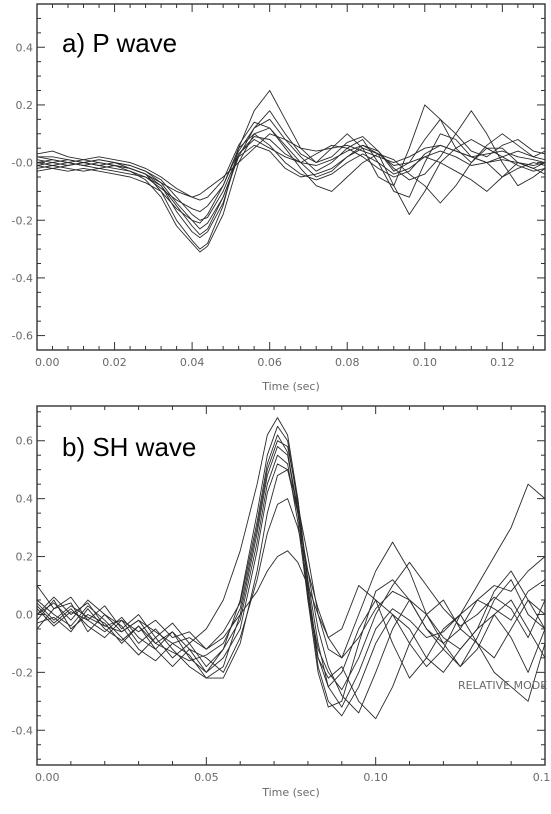  I want to click on panel-0-y-tick-label: -0.0, so click(22, 163).